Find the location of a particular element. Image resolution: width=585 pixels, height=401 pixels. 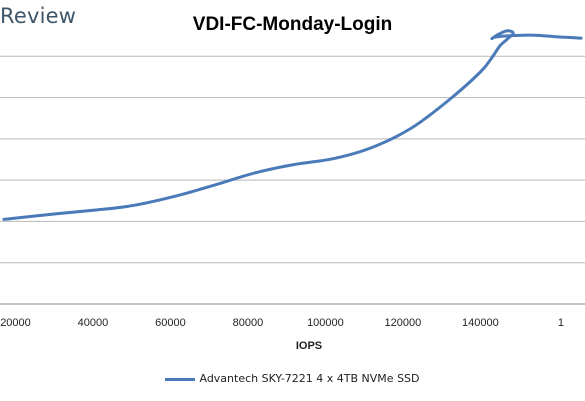

x-tick-label: 100000 is located at coordinates (325, 323).